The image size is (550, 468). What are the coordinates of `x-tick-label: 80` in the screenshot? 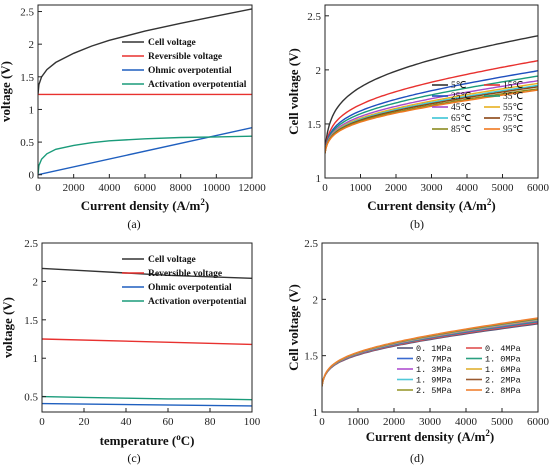 It's located at (211, 422).